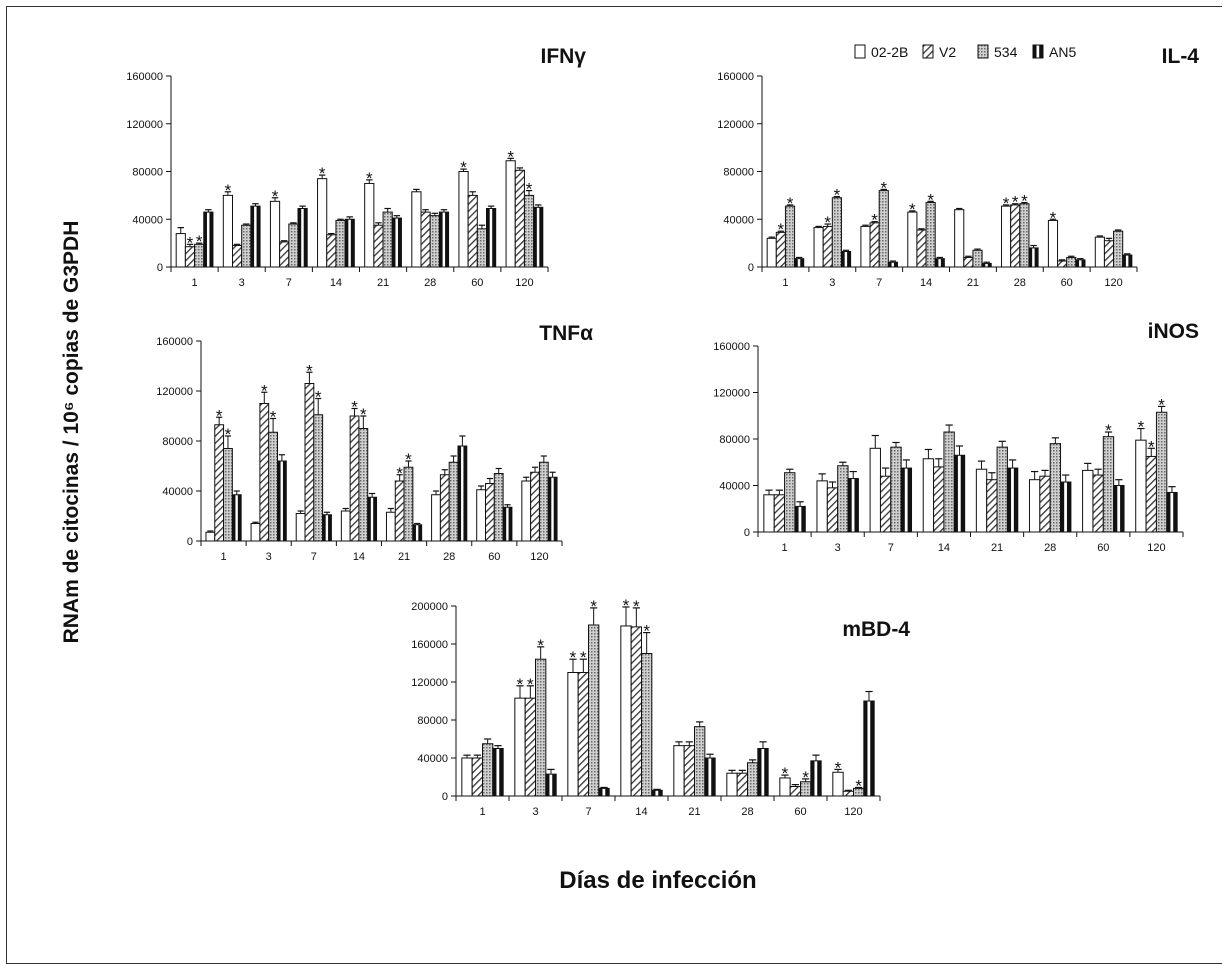 This screenshot has height=964, width=1223. Describe the element at coordinates (832, 283) in the screenshot. I see `x-tick-label: 3` at that location.